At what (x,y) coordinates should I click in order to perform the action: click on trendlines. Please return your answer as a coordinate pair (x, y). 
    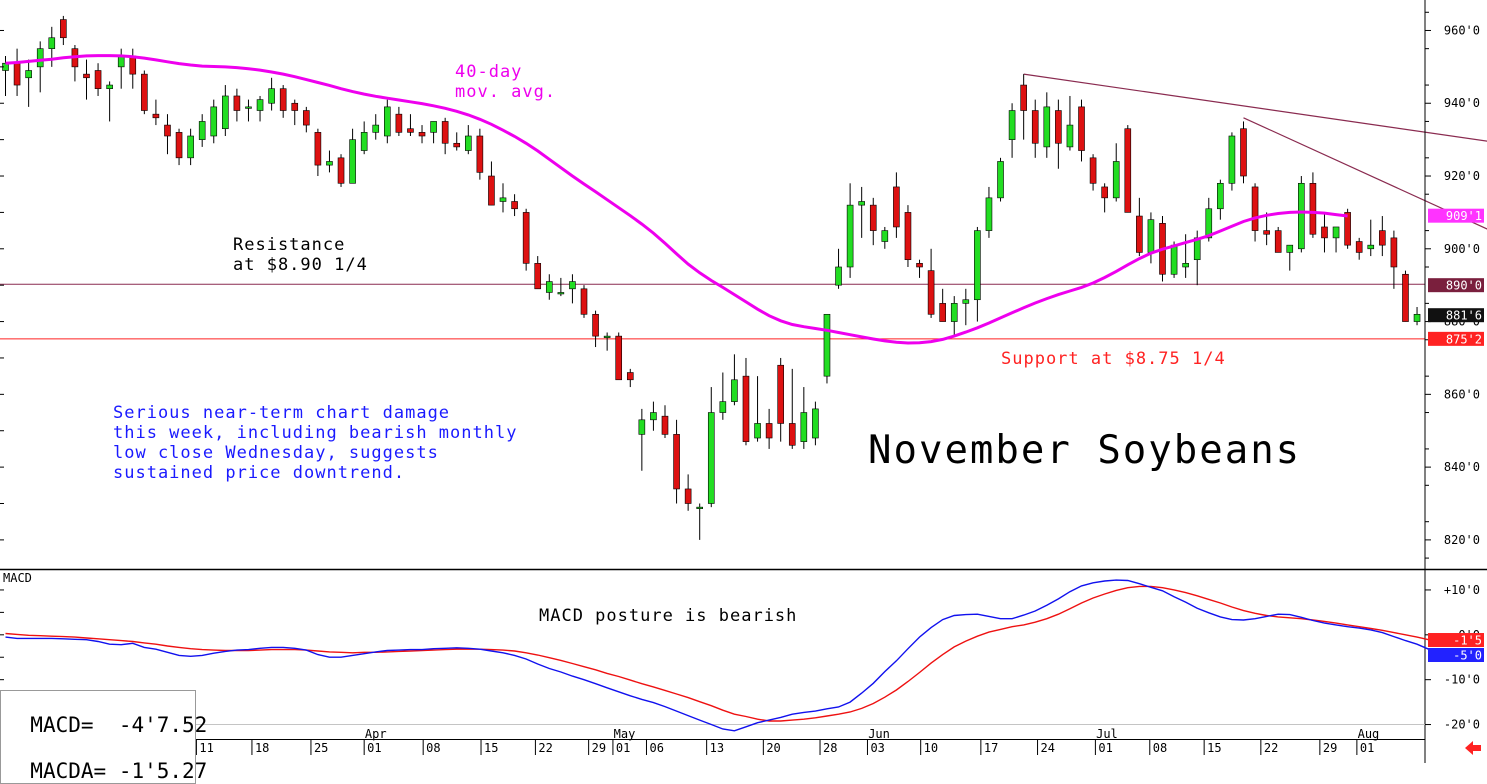
    Looking at the image, I should click on (1255, 151).